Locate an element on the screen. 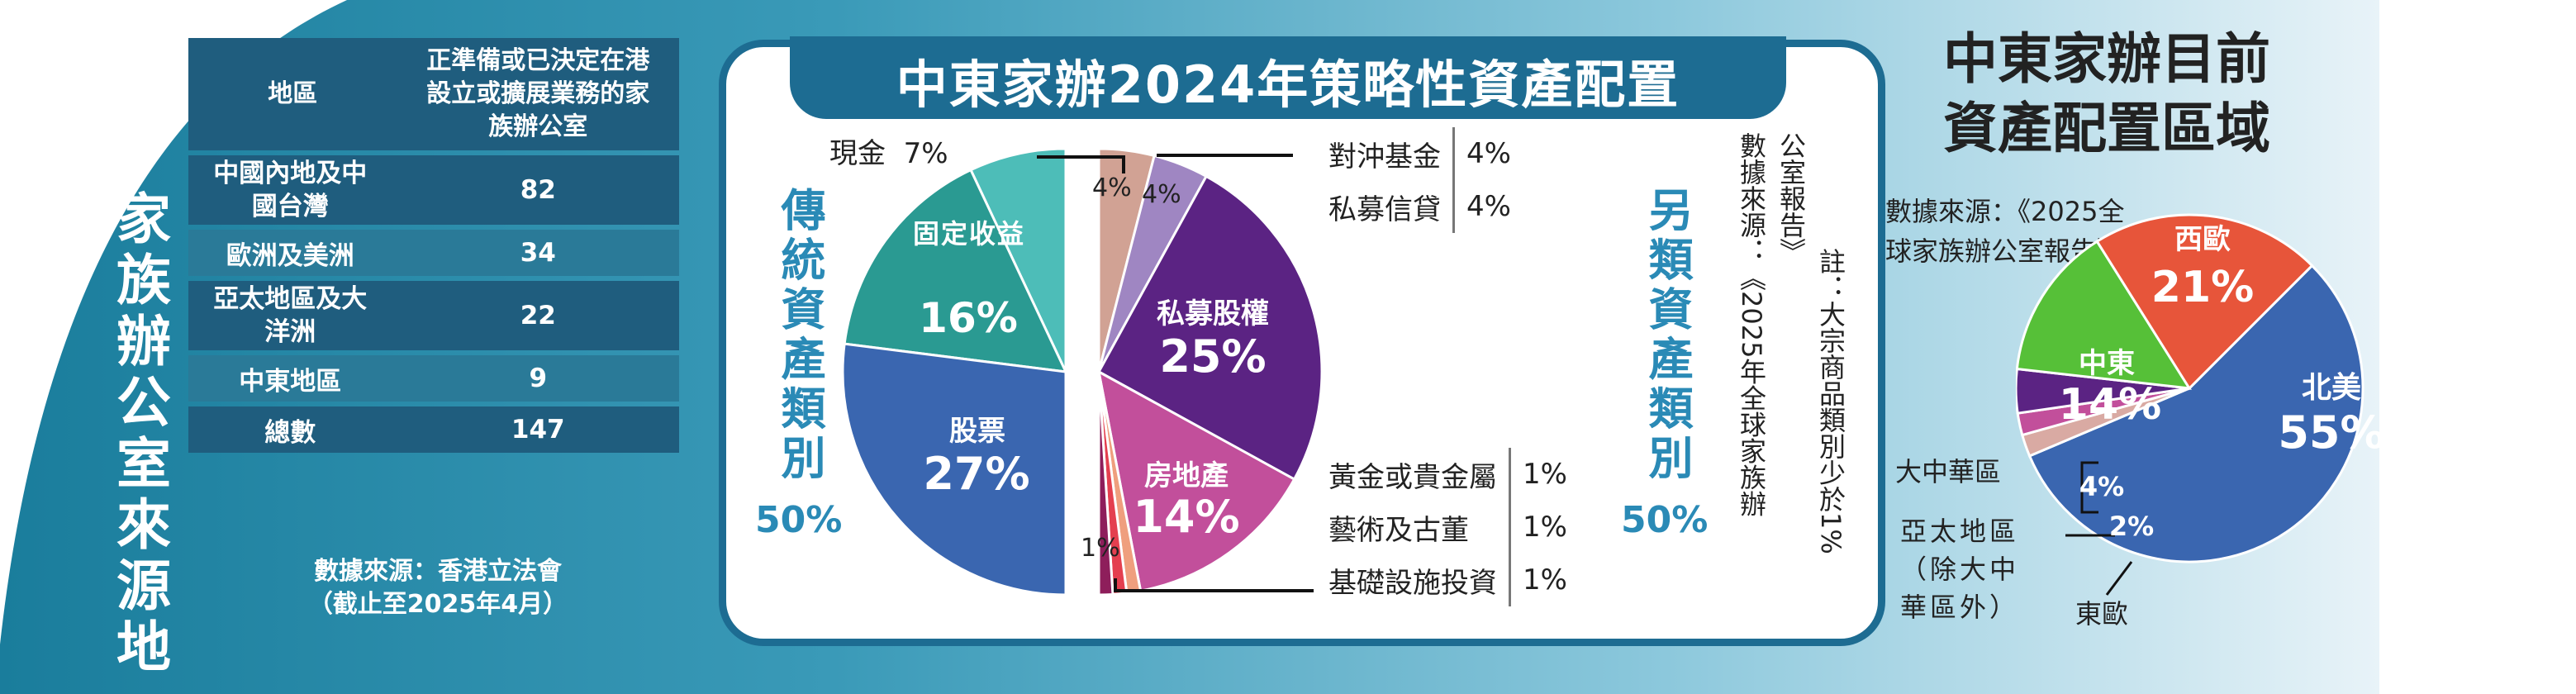 This screenshot has width=2576, height=694. alt-name: 私募信貸 is located at coordinates (1384, 209).